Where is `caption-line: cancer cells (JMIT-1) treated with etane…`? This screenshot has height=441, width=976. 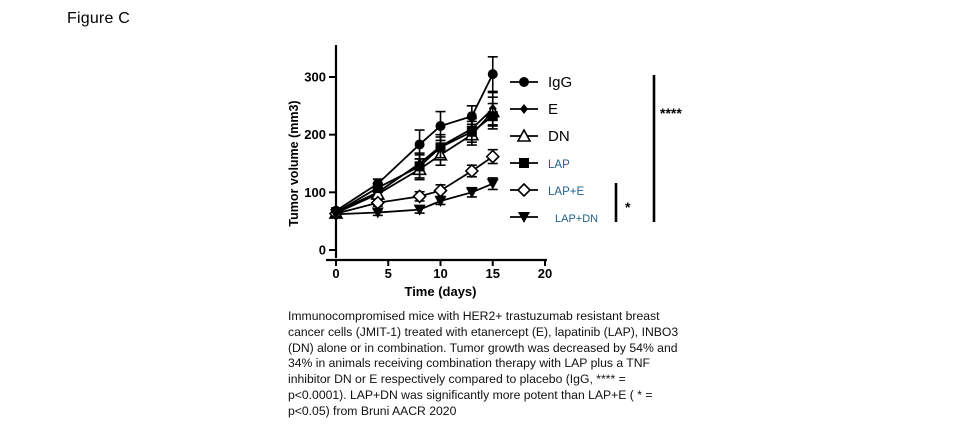 caption-line: cancer cells (JMIT-1) treated with etane… is located at coordinates (483, 331).